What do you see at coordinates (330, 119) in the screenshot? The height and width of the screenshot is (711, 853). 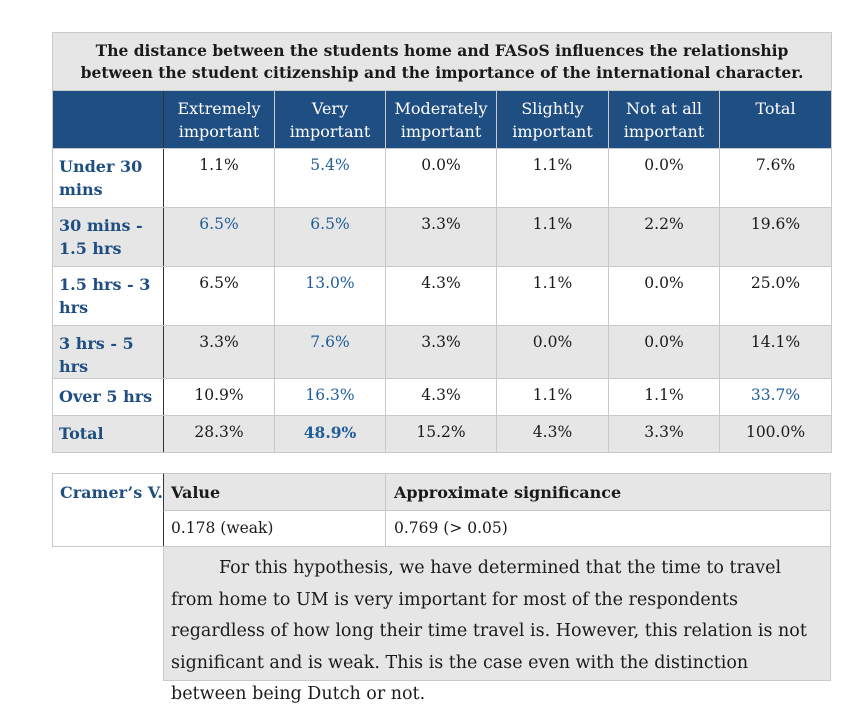 I see `header-very-important: Very important` at bounding box center [330, 119].